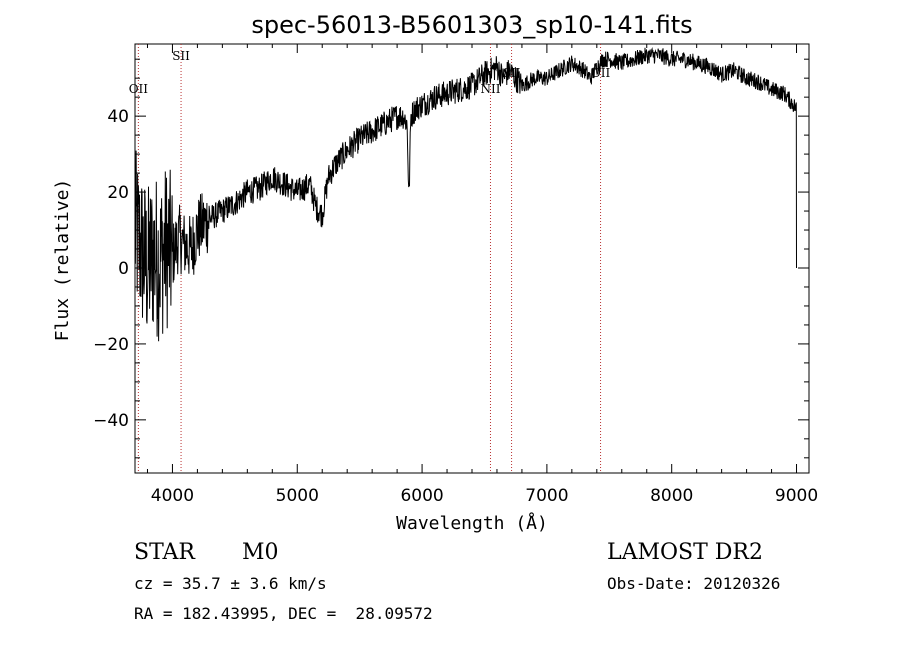 The image size is (900, 649). Describe the element at coordinates (139, 89) in the screenshot. I see `line-label-oii: OII` at that location.